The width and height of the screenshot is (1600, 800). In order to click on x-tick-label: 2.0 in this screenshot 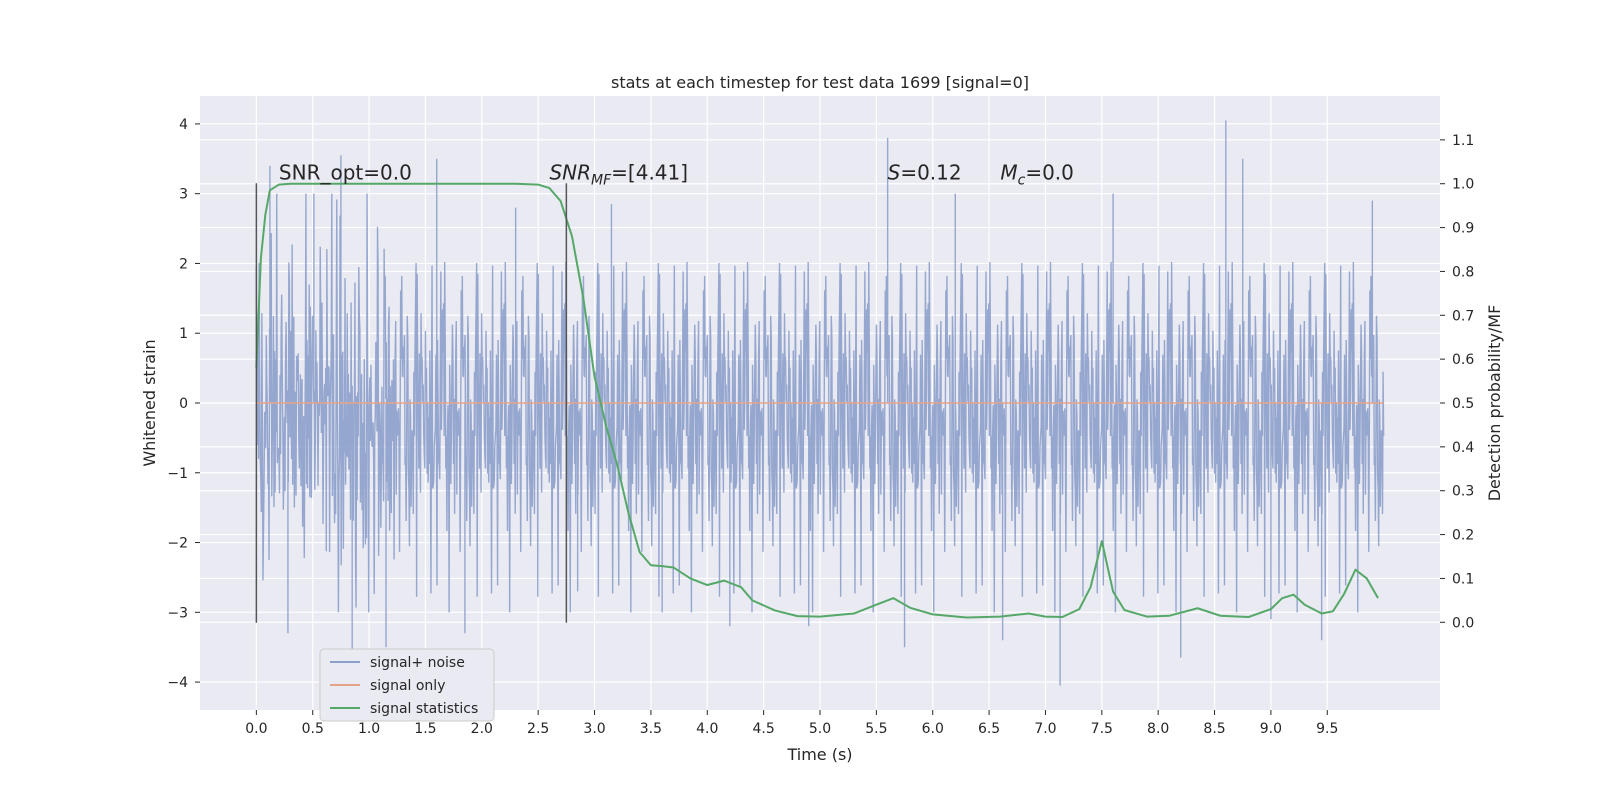, I will do `click(482, 729)`.